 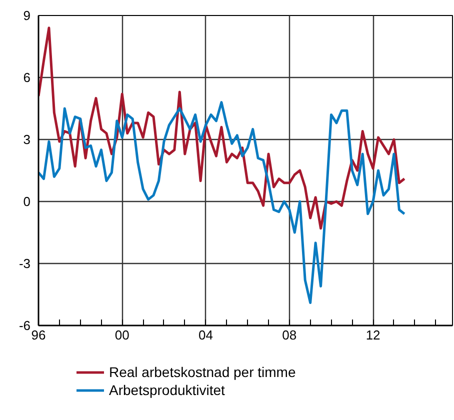 I want to click on y-tick-label: -6, so click(x=24, y=325).